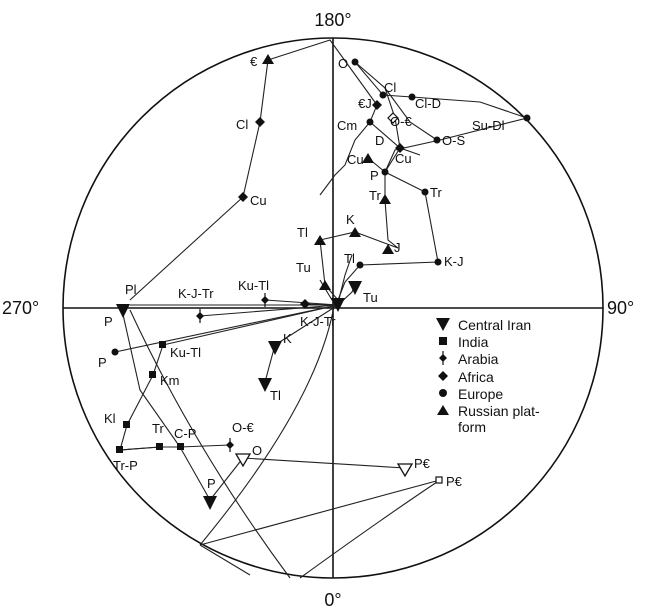 This screenshot has width=648, height=612. What do you see at coordinates (473, 342) in the screenshot?
I see `legend-label: India` at bounding box center [473, 342].